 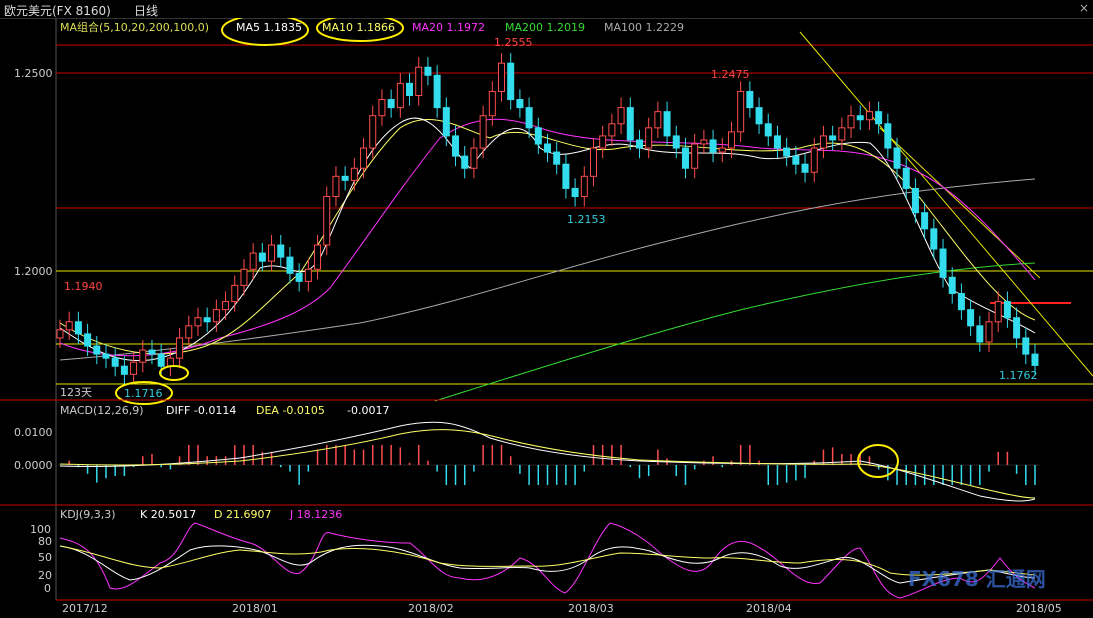 I want to click on x-tick-2018-04: 2018/04, so click(x=769, y=608).